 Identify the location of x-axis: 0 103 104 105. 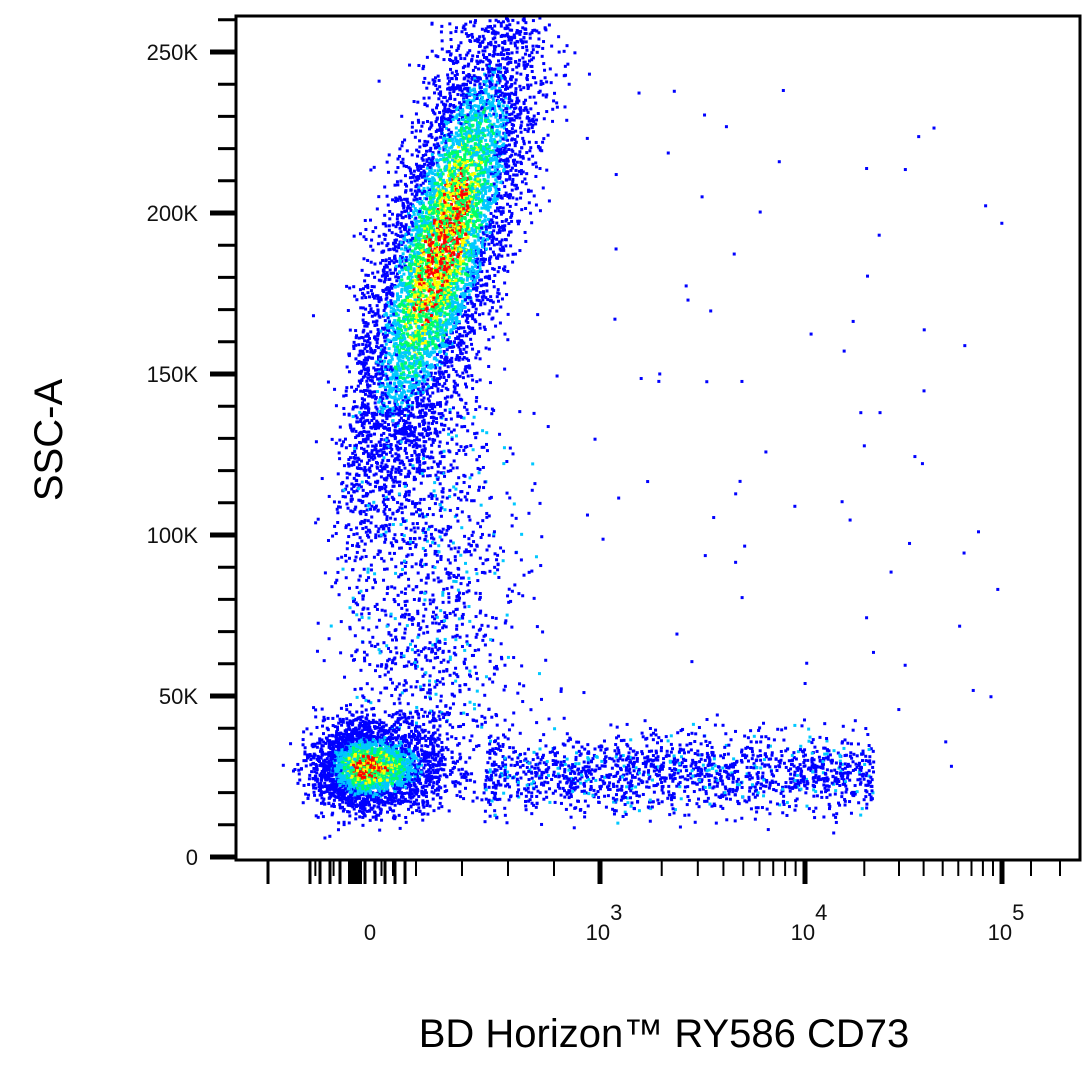
(664, 902).